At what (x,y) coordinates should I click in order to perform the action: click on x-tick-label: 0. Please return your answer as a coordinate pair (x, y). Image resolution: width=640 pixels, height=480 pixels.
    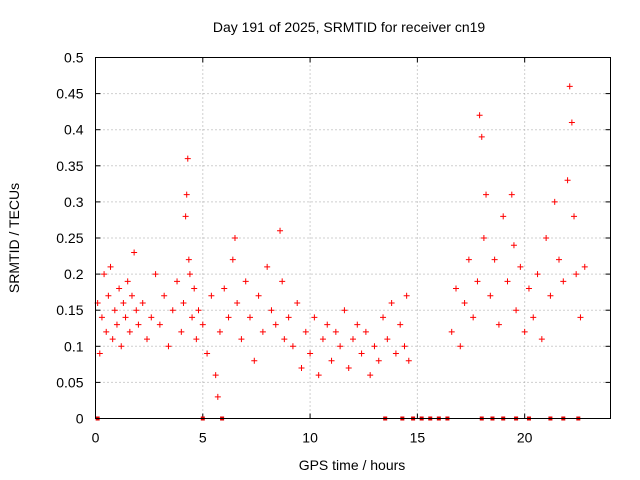
    Looking at the image, I should click on (96, 438).